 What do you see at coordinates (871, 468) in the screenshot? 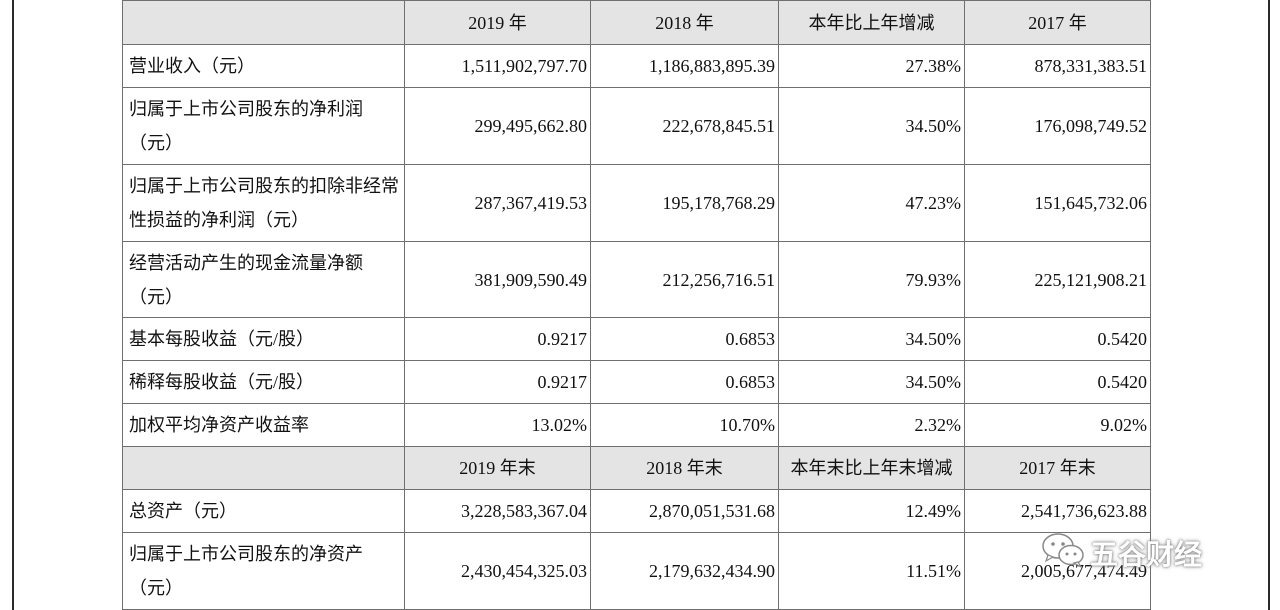
I see `header-cell-change-end: 本年末比上年末增减` at bounding box center [871, 468].